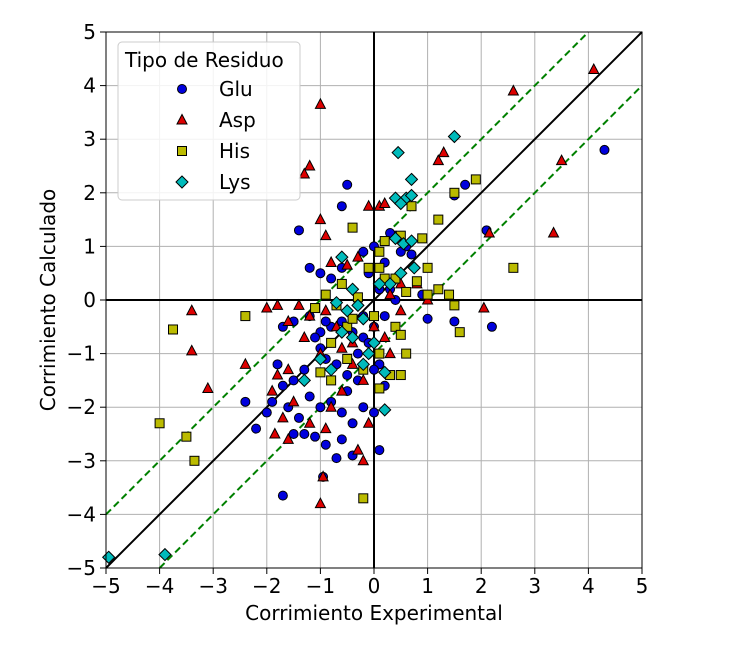 The width and height of the screenshot is (746, 666). I want to click on y-tick-label: 3, so click(89, 139).